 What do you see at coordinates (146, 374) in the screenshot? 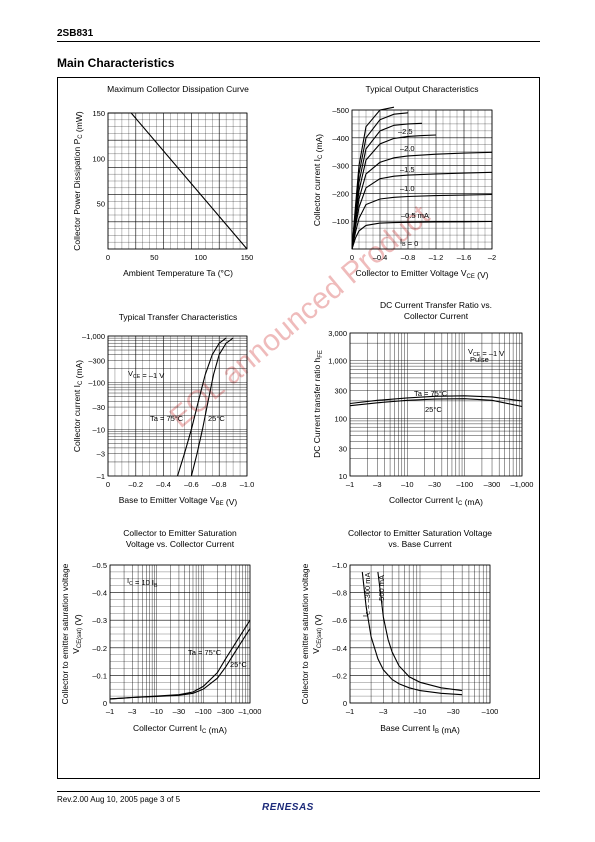
I see `annotation: VCE = –1 V` at bounding box center [146, 374].